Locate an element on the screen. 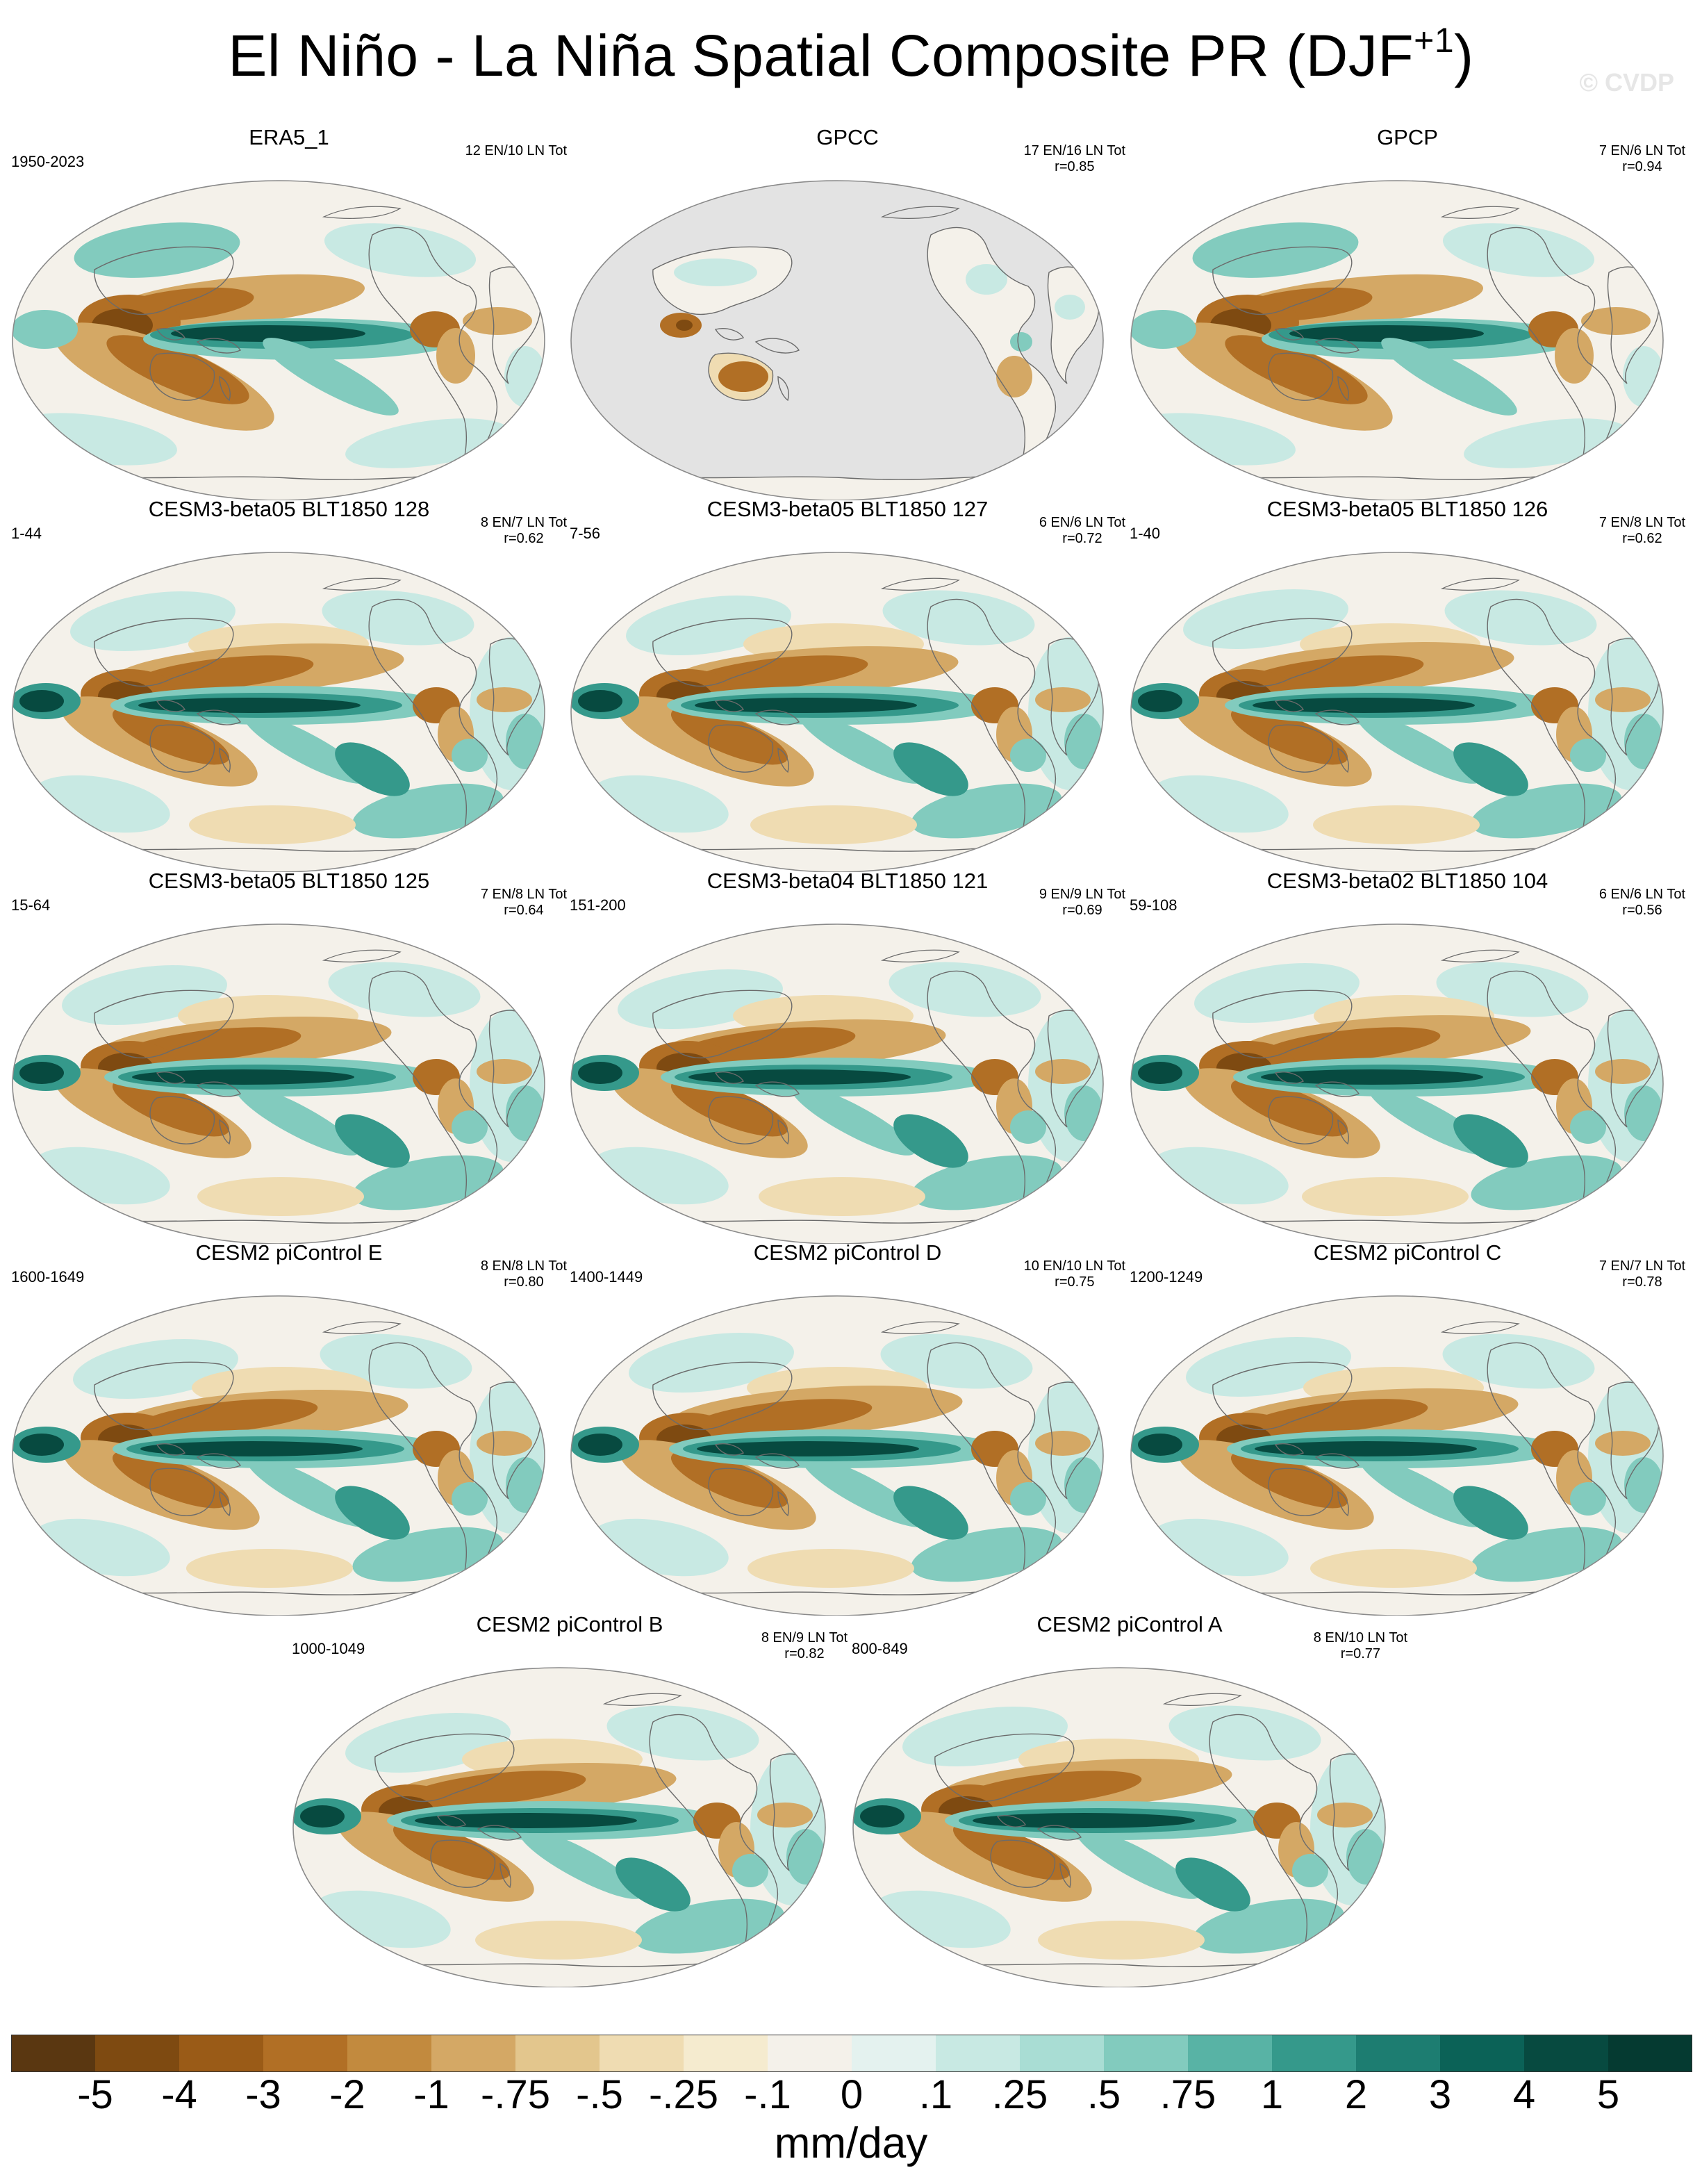 Image resolution: width=1702 pixels, height=2184 pixels. colorbar is located at coordinates (851, 2053).